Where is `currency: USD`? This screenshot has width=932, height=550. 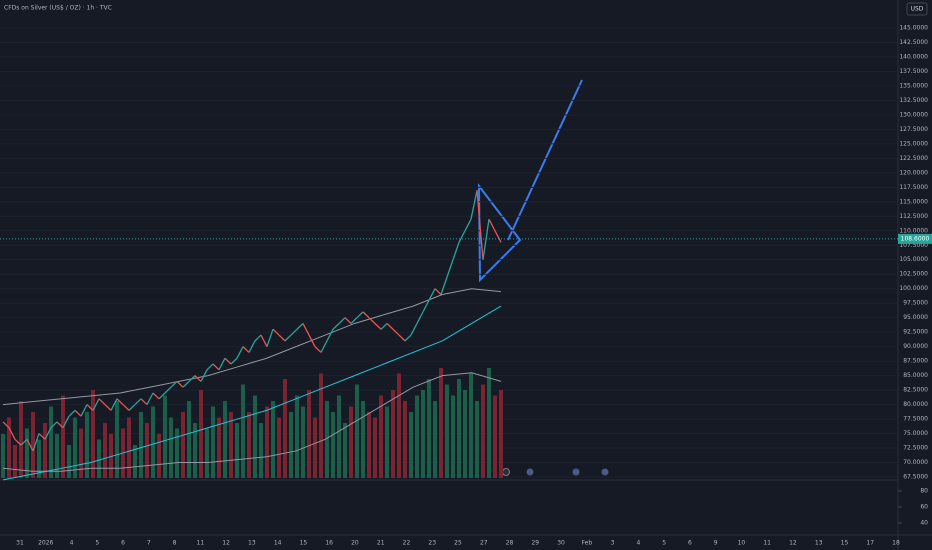
currency: USD is located at coordinates (917, 9).